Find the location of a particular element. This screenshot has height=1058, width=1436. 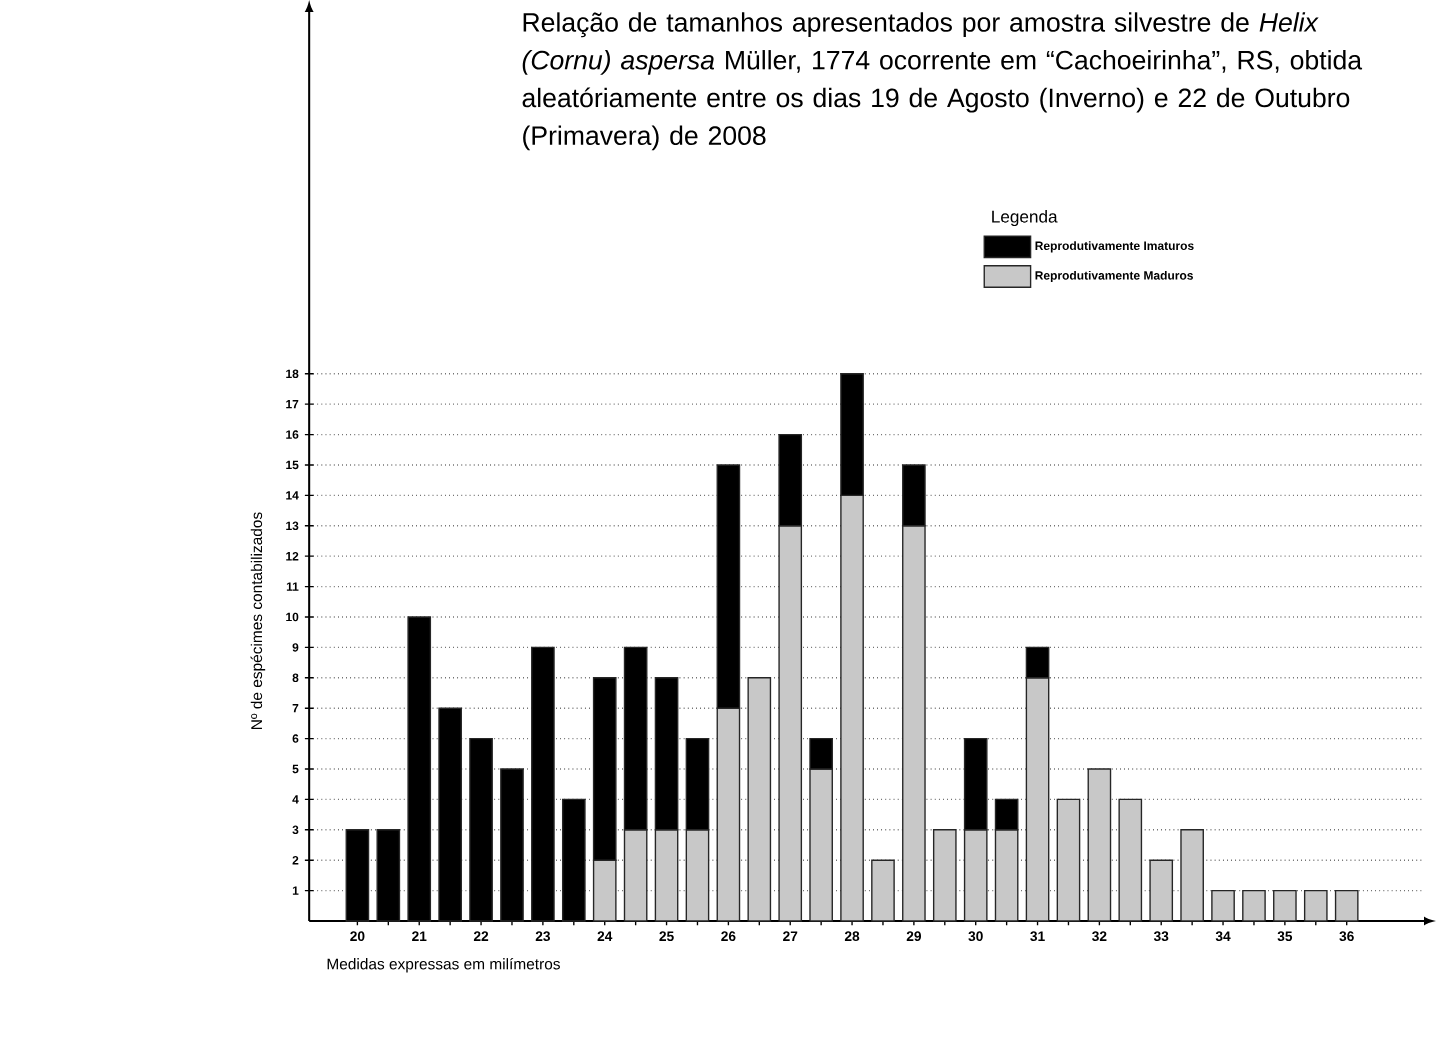

chart-title: Relação de tamanhos apresentados por amostra silvestre de Helix (Cornu) aspersa Müller, 1774 ocorrente em “Cachoeirinha”, RS, obtida aleatóriamente entre os dias 19 de Agosto (Inverno) e 22 de Outubro (Primavera) de 2008 is located at coordinates (942, 81).